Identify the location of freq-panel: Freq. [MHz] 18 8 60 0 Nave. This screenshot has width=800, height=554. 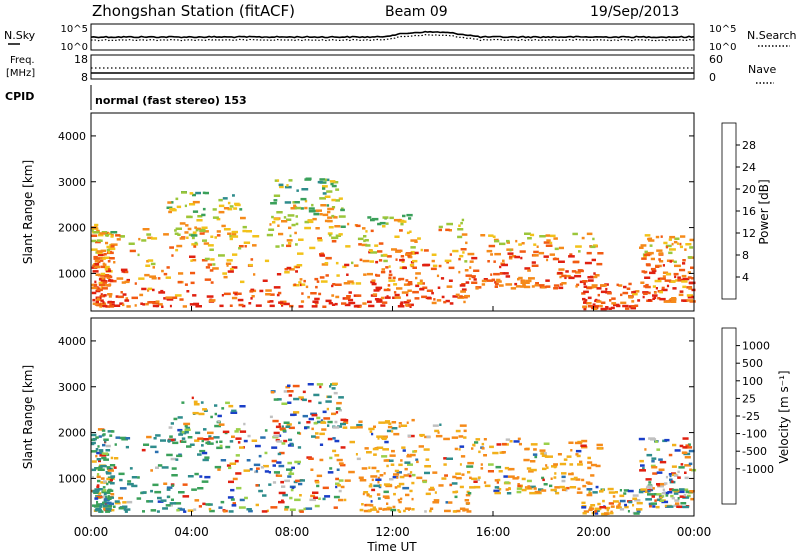
(391, 68).